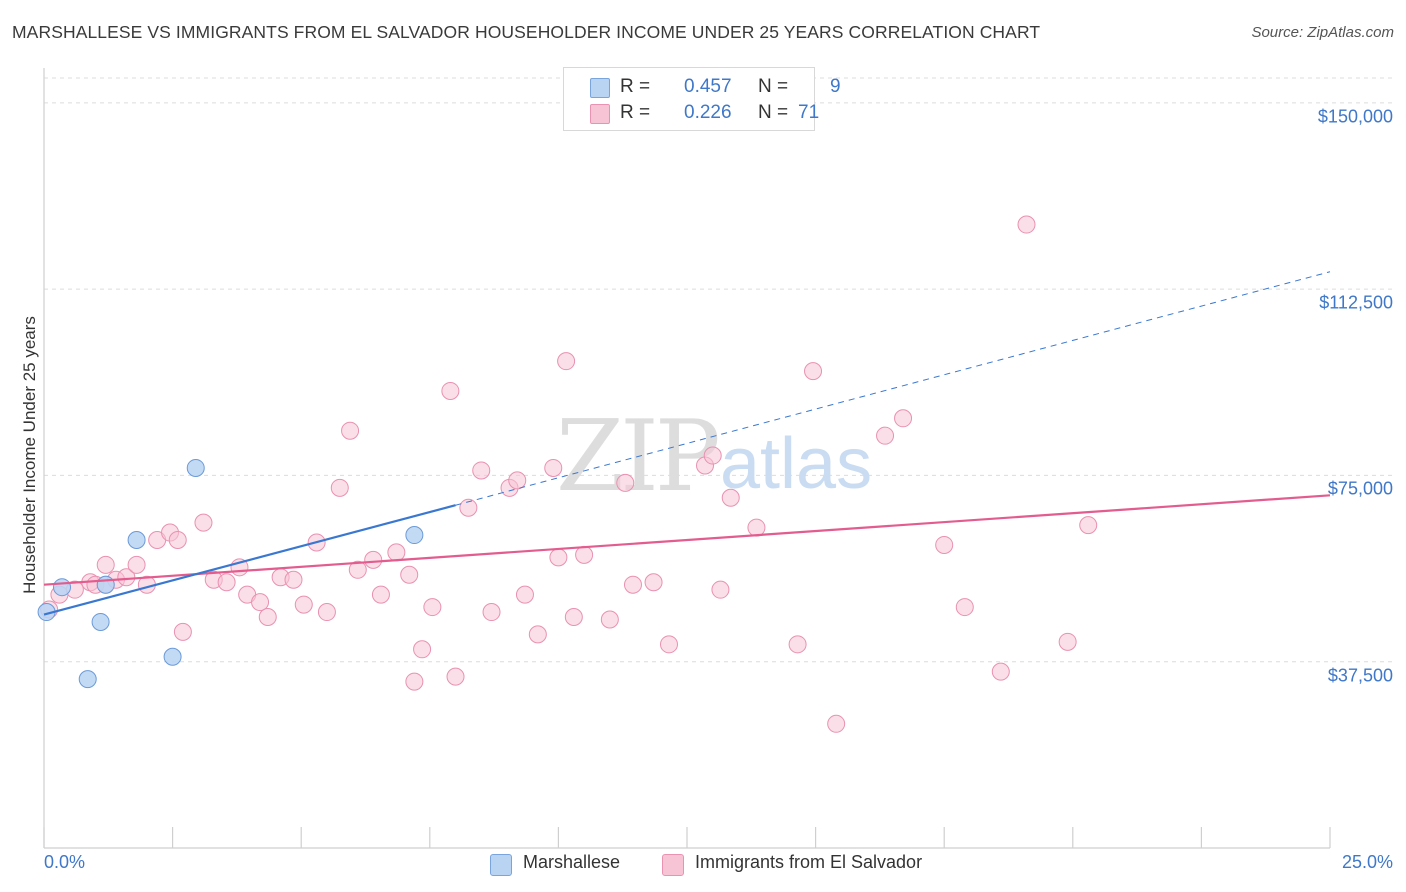 The image size is (1406, 892). I want to click on legend-r-value: 0.457, so click(708, 86).